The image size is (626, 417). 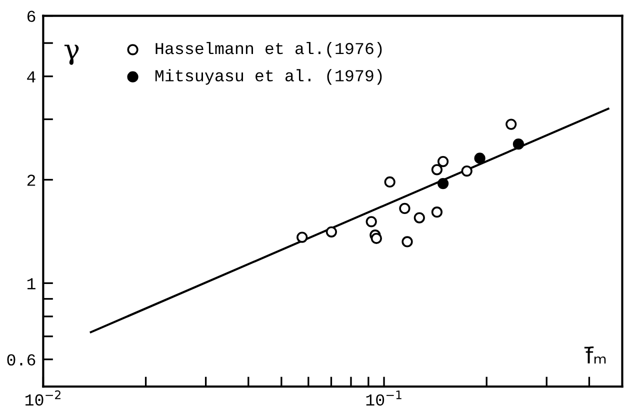 I want to click on y-tick-label: 4, so click(x=31, y=76).